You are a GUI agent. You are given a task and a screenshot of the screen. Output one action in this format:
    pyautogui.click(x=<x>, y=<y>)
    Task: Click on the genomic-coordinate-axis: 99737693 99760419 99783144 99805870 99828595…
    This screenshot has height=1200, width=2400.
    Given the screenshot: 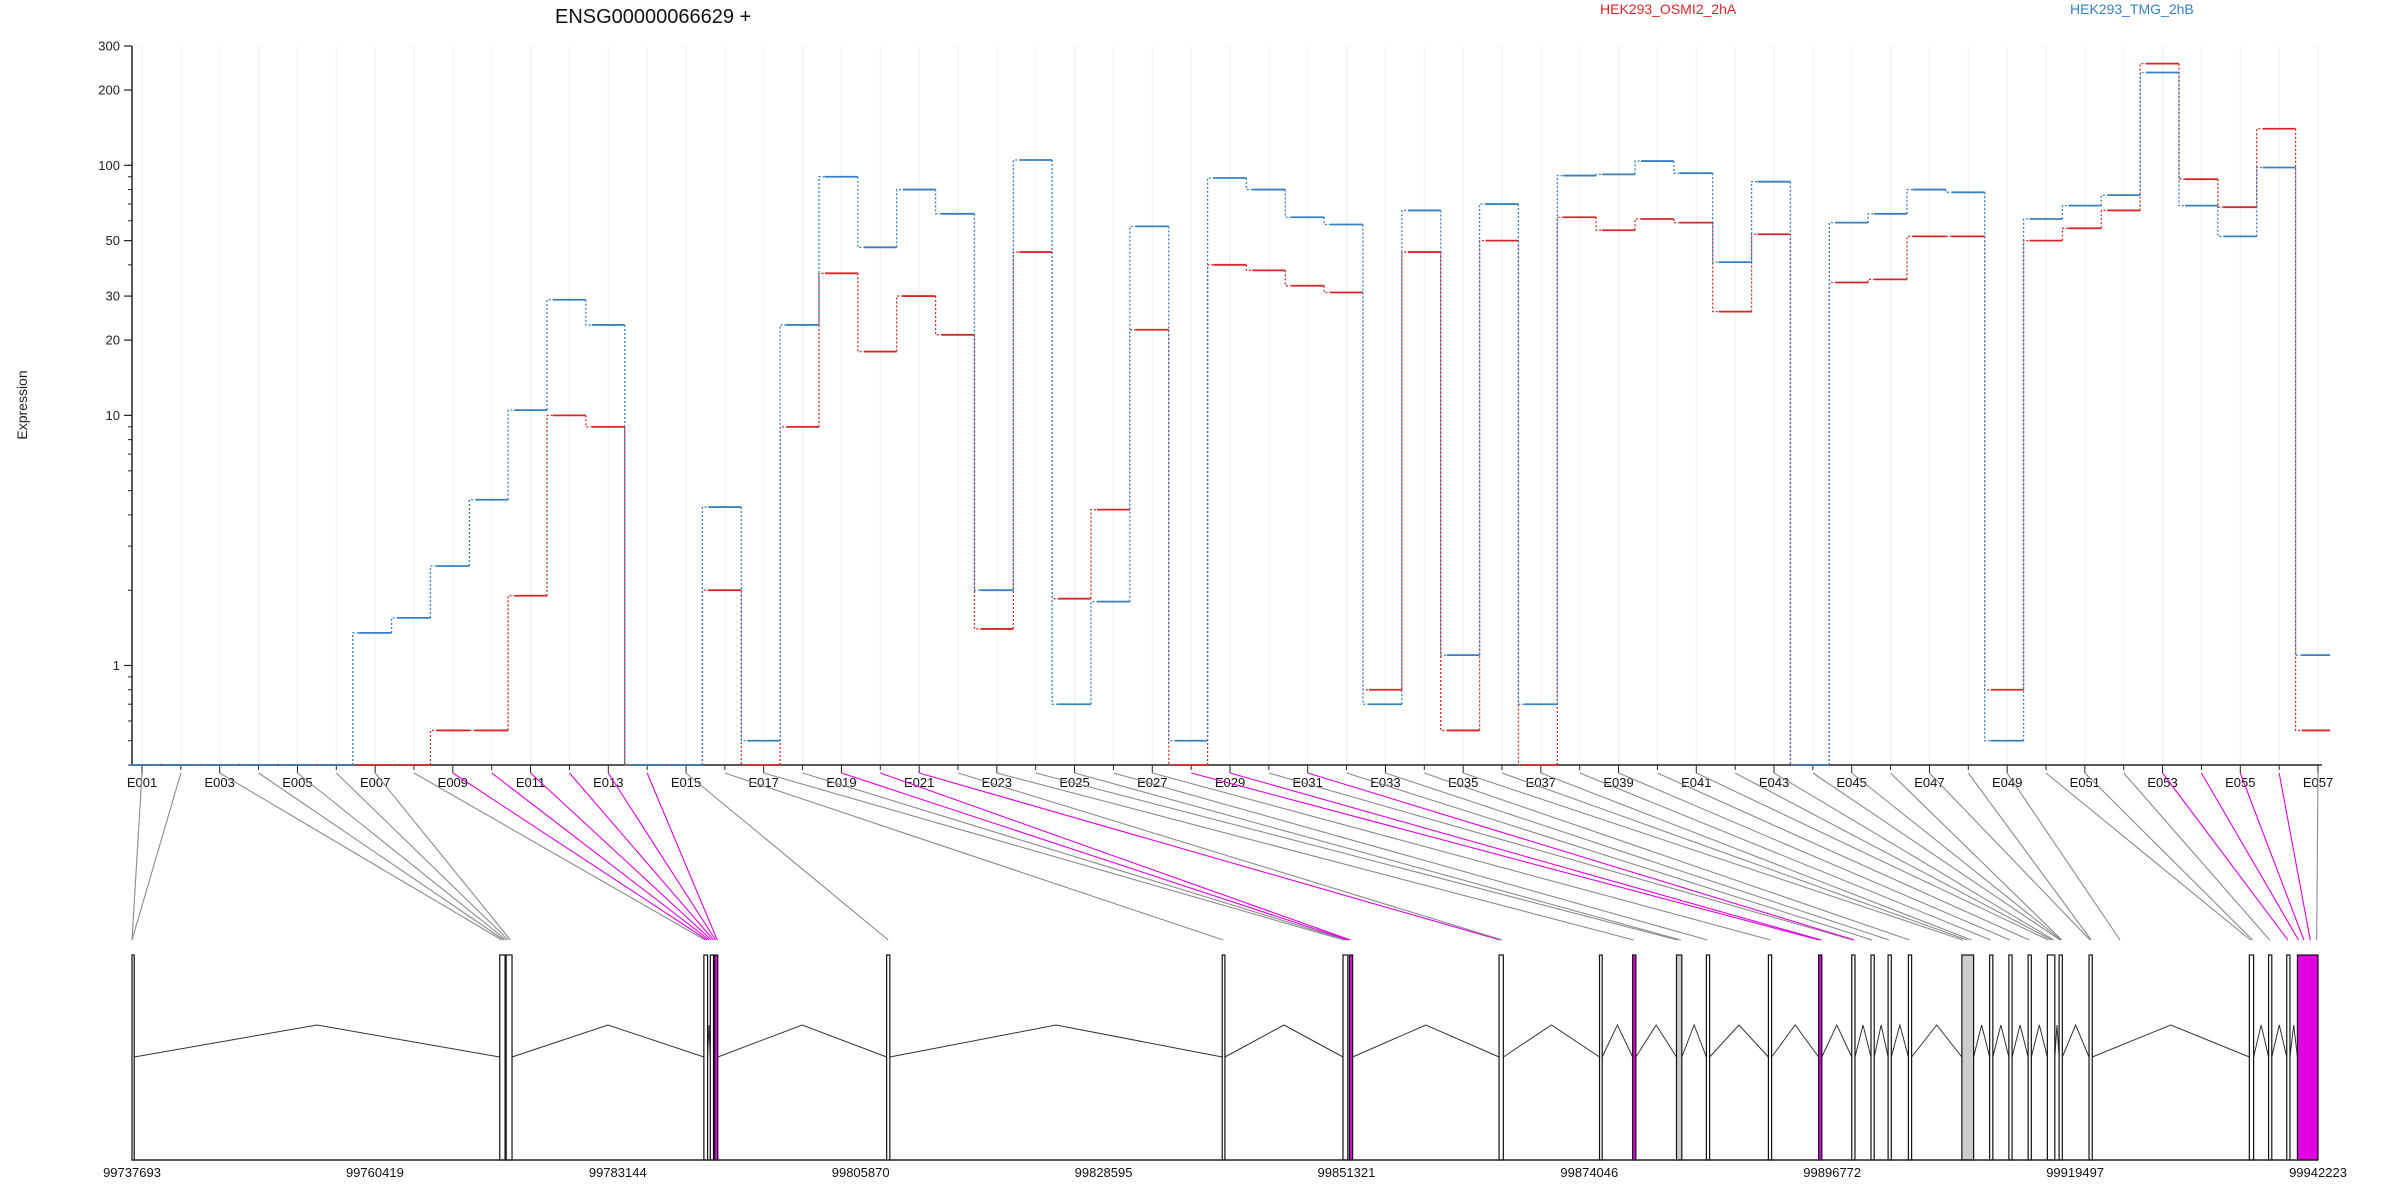 What is the action you would take?
    pyautogui.click(x=1225, y=1169)
    